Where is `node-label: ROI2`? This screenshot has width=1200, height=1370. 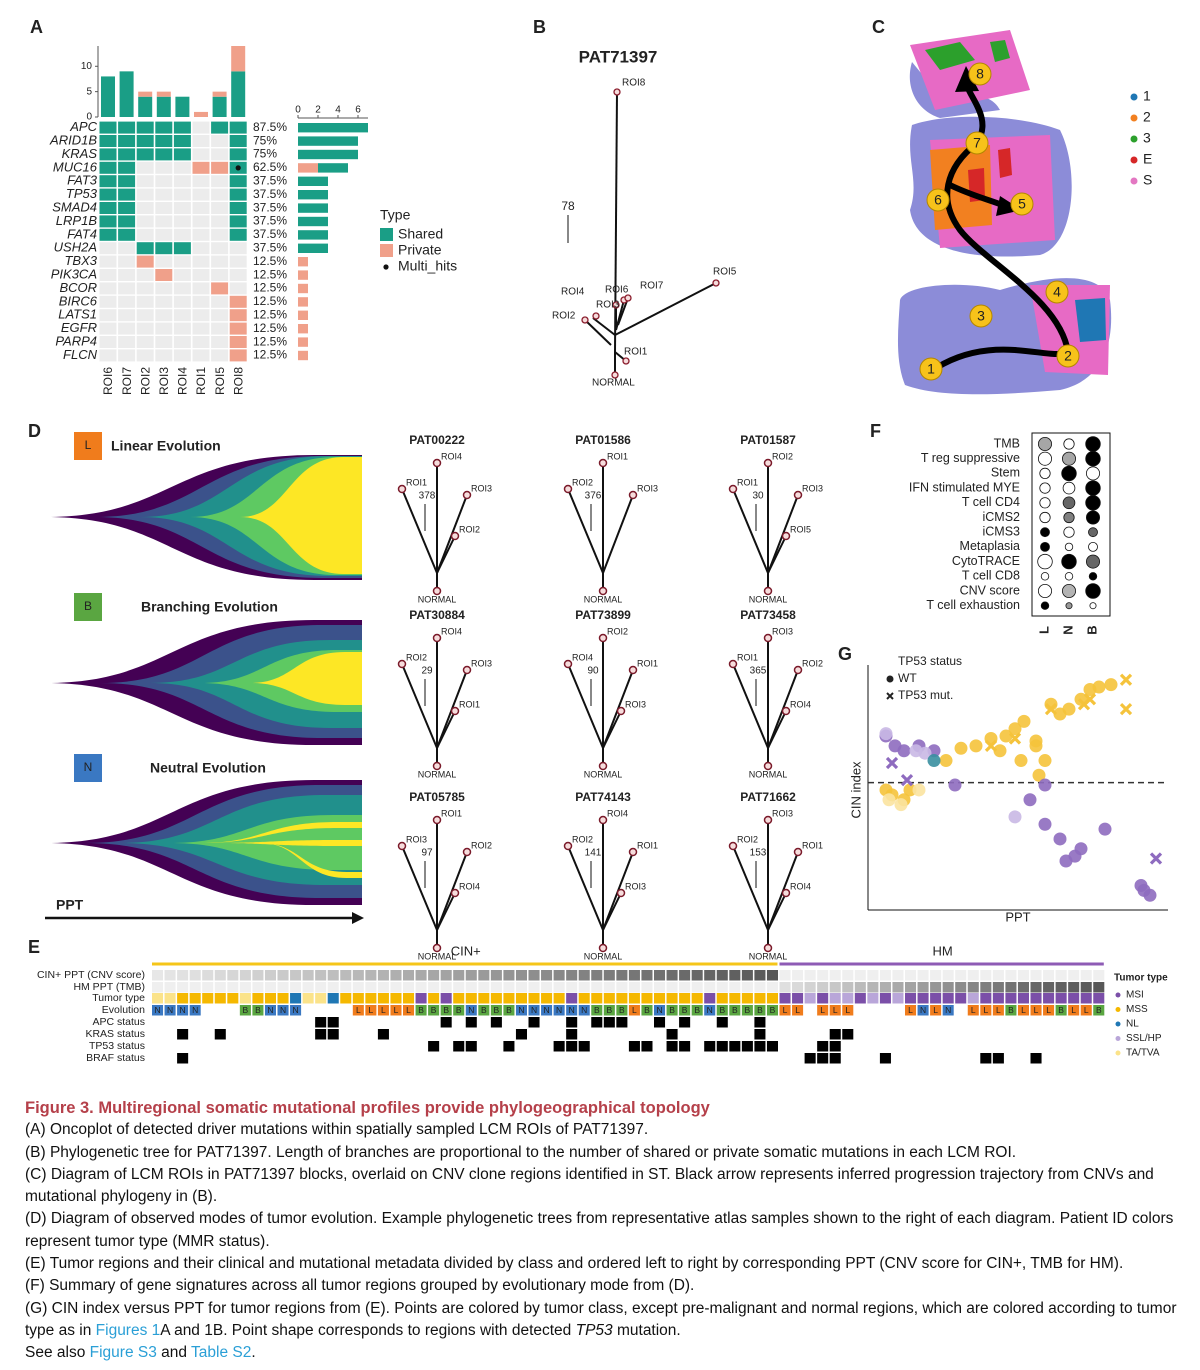 node-label: ROI2 is located at coordinates (747, 839).